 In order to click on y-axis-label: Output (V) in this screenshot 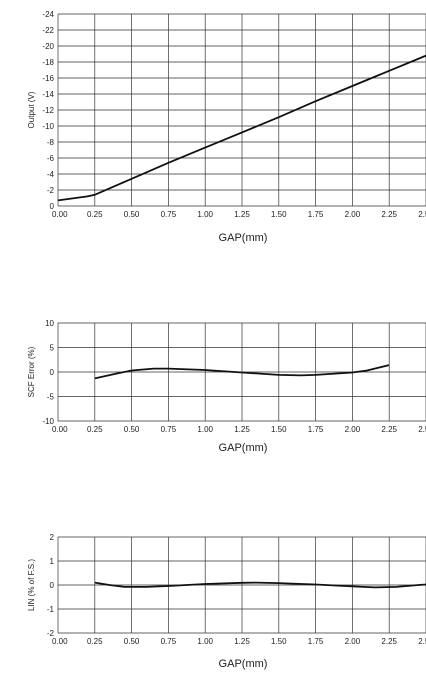, I will do `click(31, 109)`.